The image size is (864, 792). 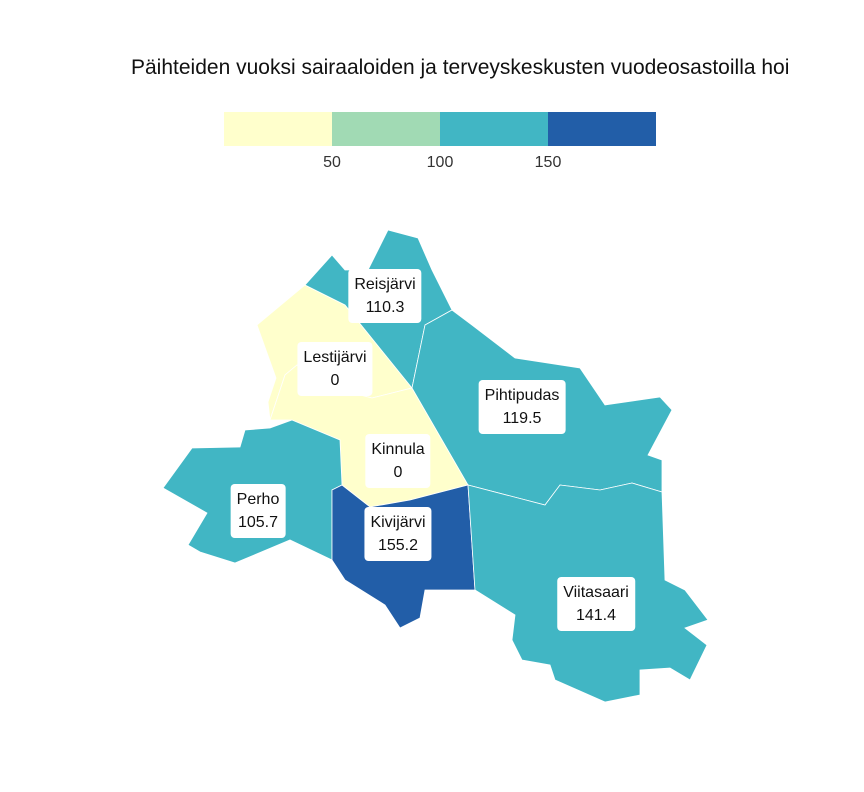 What do you see at coordinates (596, 592) in the screenshot?
I see `label-viitasaari-name: Viitasaari` at bounding box center [596, 592].